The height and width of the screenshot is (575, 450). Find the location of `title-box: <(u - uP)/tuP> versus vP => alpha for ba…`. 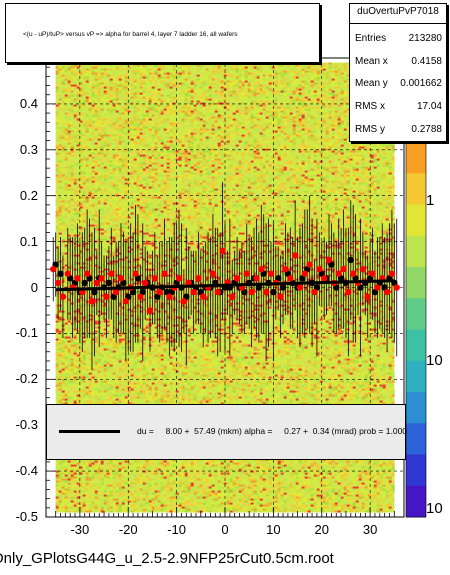

title-box: <(u - uP)/tuP> versus vP => alpha for ba… is located at coordinates (162, 33).